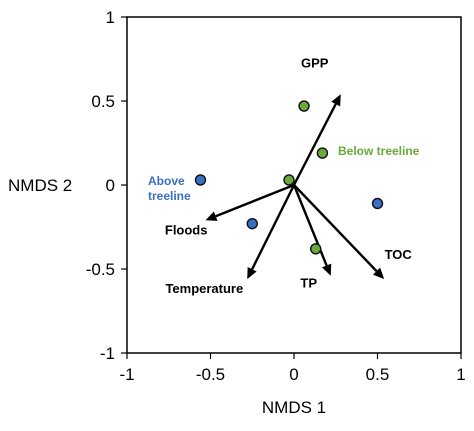  I want to click on y-tick-label: 0.5, so click(103, 101).